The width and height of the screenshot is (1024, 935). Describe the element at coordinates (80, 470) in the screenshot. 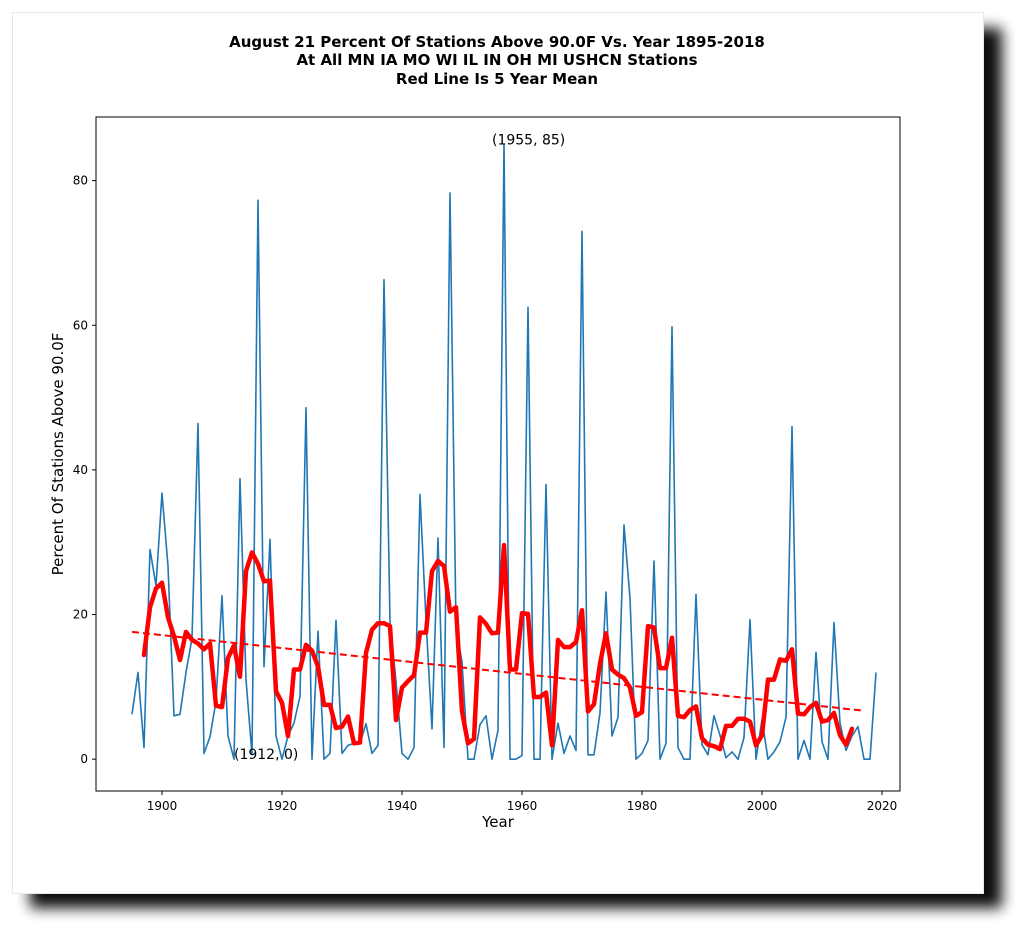

I see `y-tick-label: 40` at that location.